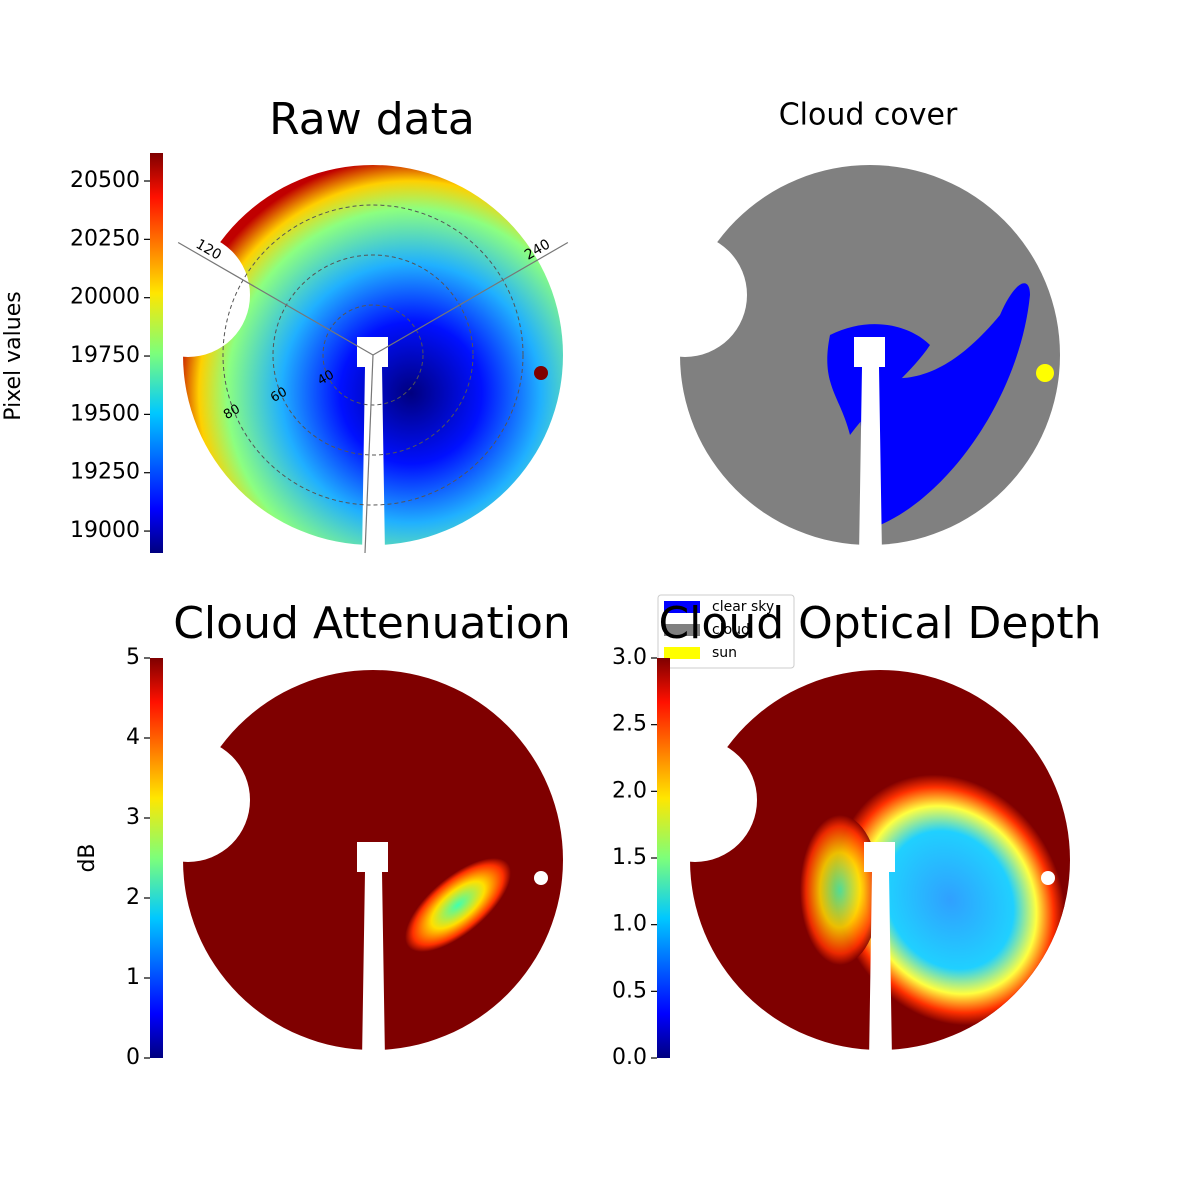  I want to click on panel-title: Cloud cover, so click(868, 115).